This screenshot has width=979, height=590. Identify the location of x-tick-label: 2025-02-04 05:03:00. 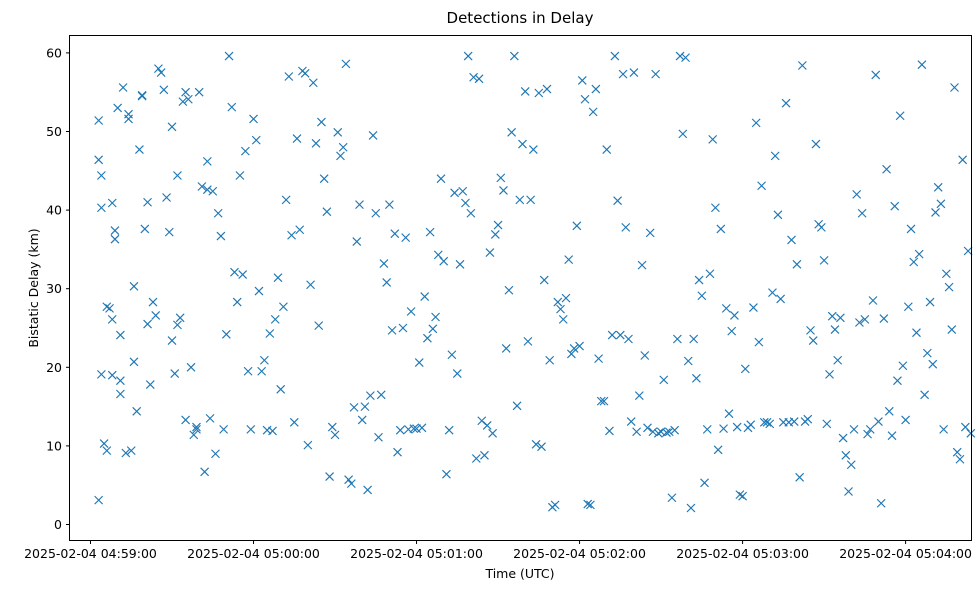
(742, 553).